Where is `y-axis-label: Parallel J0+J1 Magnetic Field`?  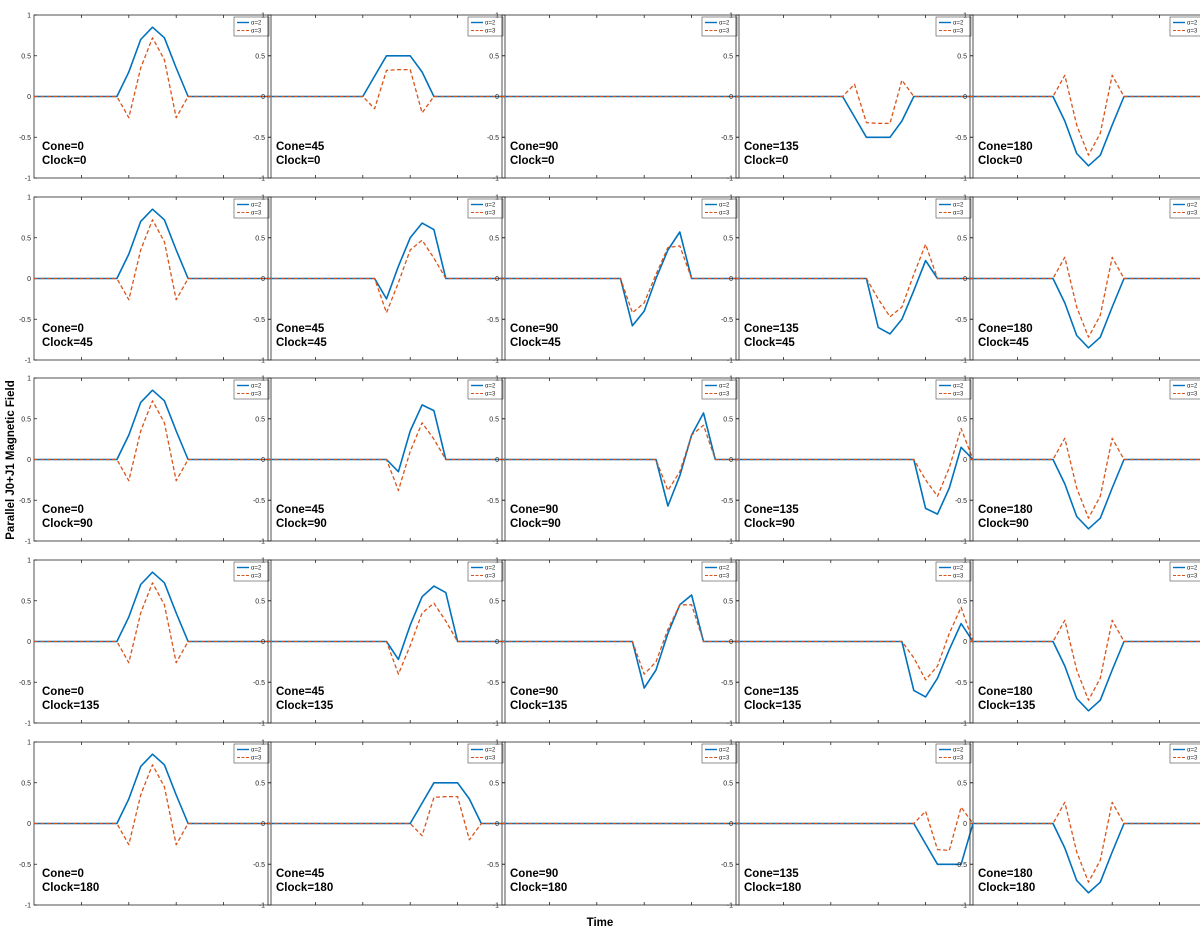 y-axis-label: Parallel J0+J1 Magnetic Field is located at coordinates (11, 459).